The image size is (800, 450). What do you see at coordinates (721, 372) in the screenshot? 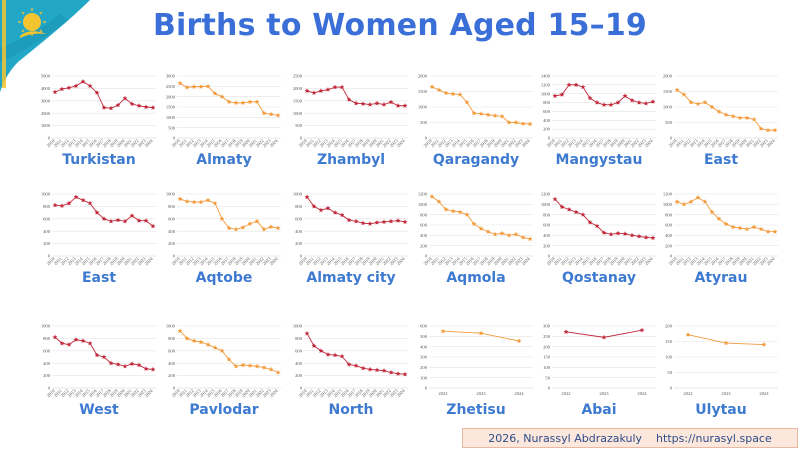
I see `chart-panel: 0 50 100 150 200 2022 2023 2024 Ulytau` at bounding box center [721, 372].